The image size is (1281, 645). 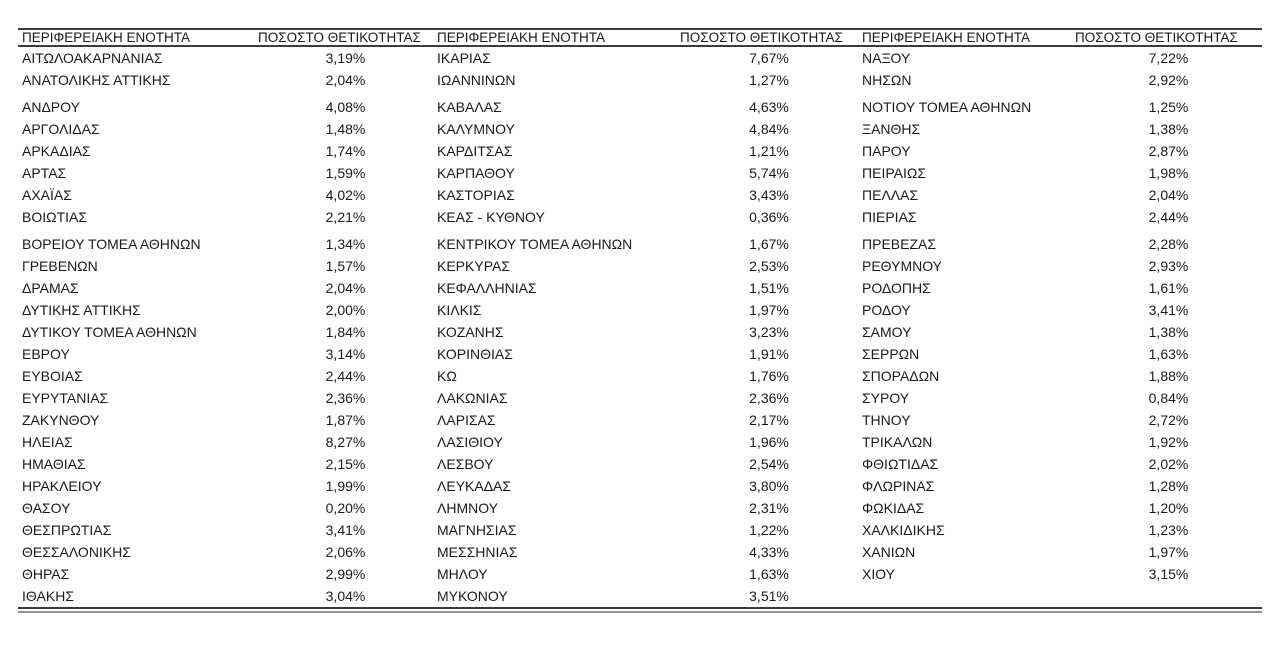 What do you see at coordinates (345, 217) in the screenshot?
I see `positivity-cell: 2,21%` at bounding box center [345, 217].